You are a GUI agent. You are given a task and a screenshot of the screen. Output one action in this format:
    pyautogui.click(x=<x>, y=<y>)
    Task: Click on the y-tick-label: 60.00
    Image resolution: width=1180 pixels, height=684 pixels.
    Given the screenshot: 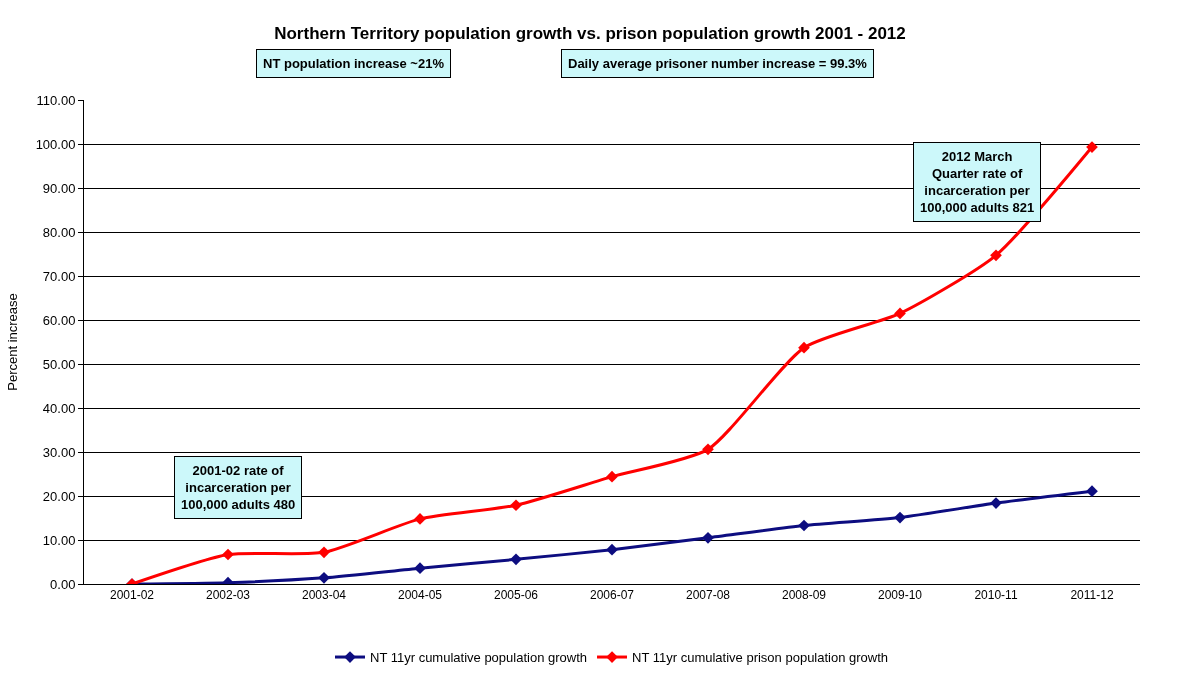 What is the action you would take?
    pyautogui.click(x=59, y=320)
    